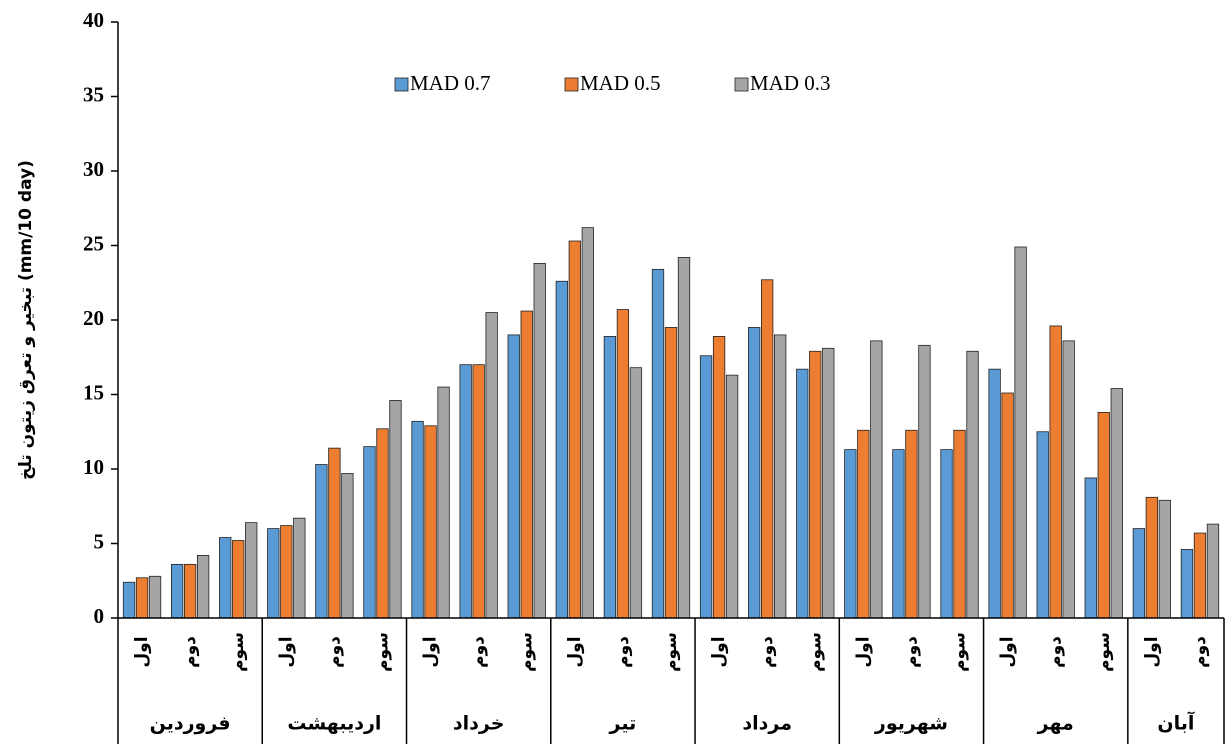  Describe the element at coordinates (93, 318) in the screenshot. I see `y-tick-label: 20` at that location.